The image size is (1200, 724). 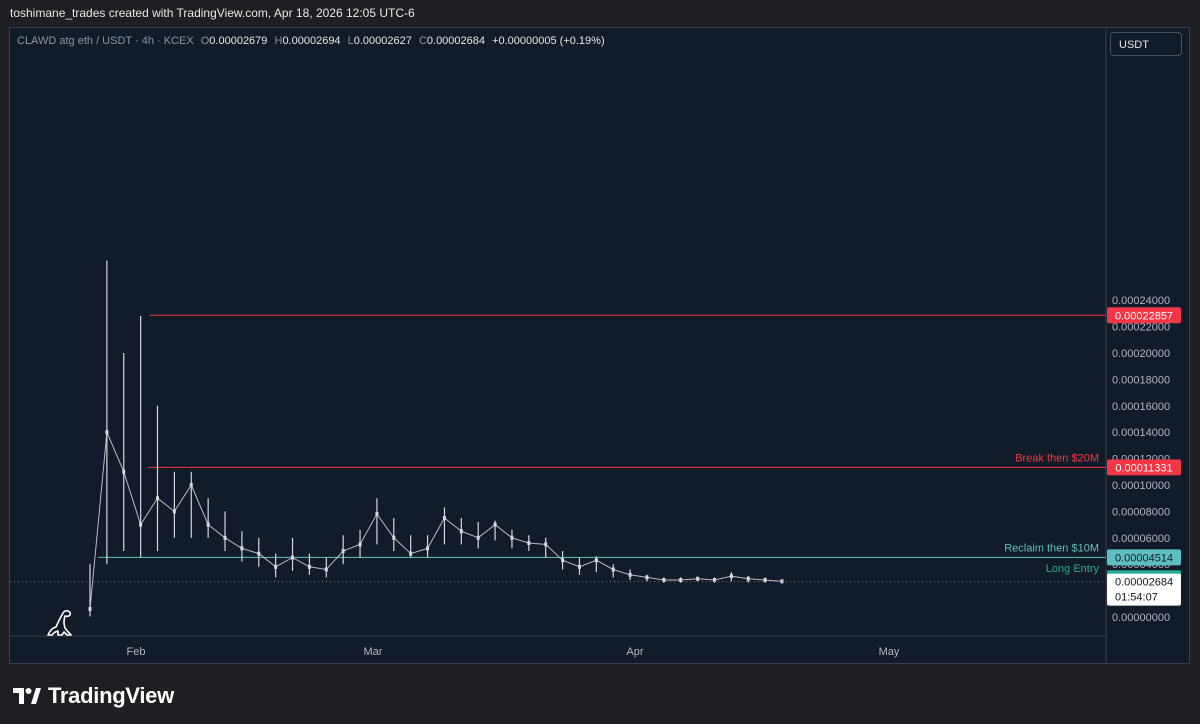 What do you see at coordinates (1136, 598) in the screenshot?
I see `bar-countdown: 01:54:07` at bounding box center [1136, 598].